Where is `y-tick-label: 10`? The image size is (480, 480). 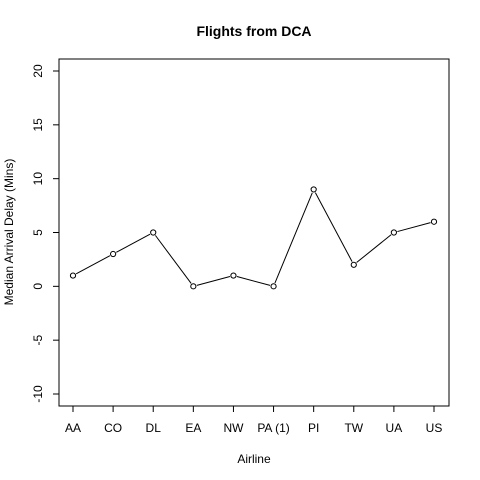 y-tick-label: 10 is located at coordinates (38, 179).